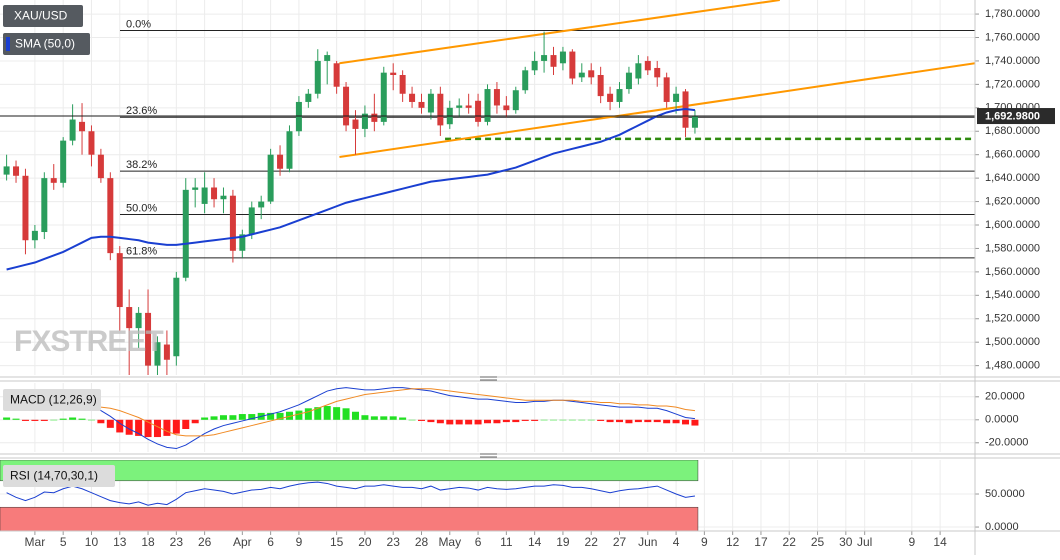 Image resolution: width=1060 pixels, height=560 pixels. I want to click on y-tick-label: 1,760.0000, so click(1012, 37).